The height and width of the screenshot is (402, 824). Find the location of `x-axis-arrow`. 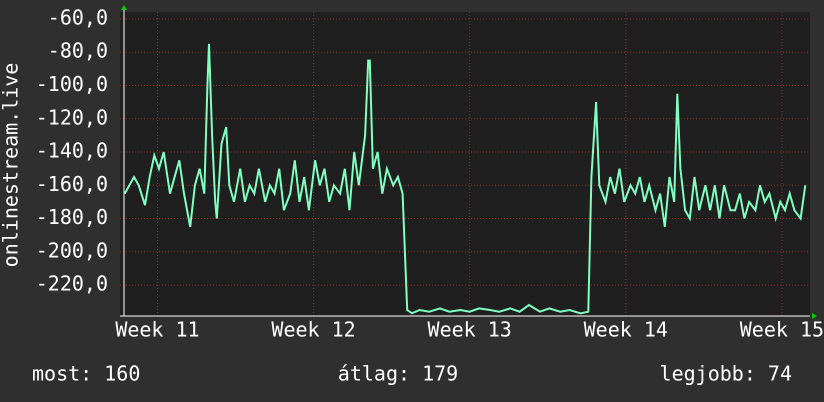

x-axis-arrow is located at coordinates (814, 316).